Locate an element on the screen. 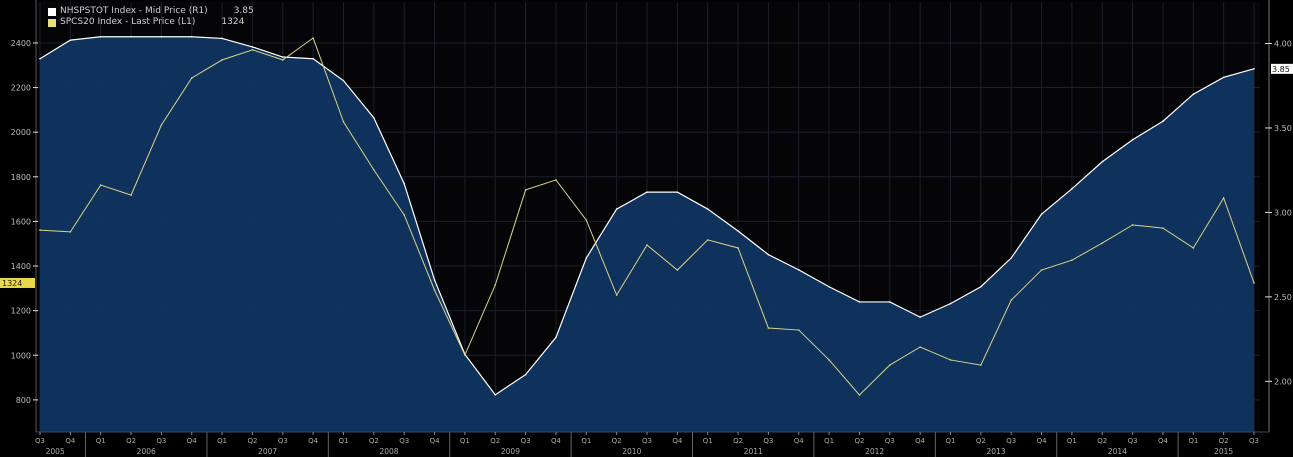 The width and height of the screenshot is (1293, 457). last-value-box-right is located at coordinates (1282, 68).